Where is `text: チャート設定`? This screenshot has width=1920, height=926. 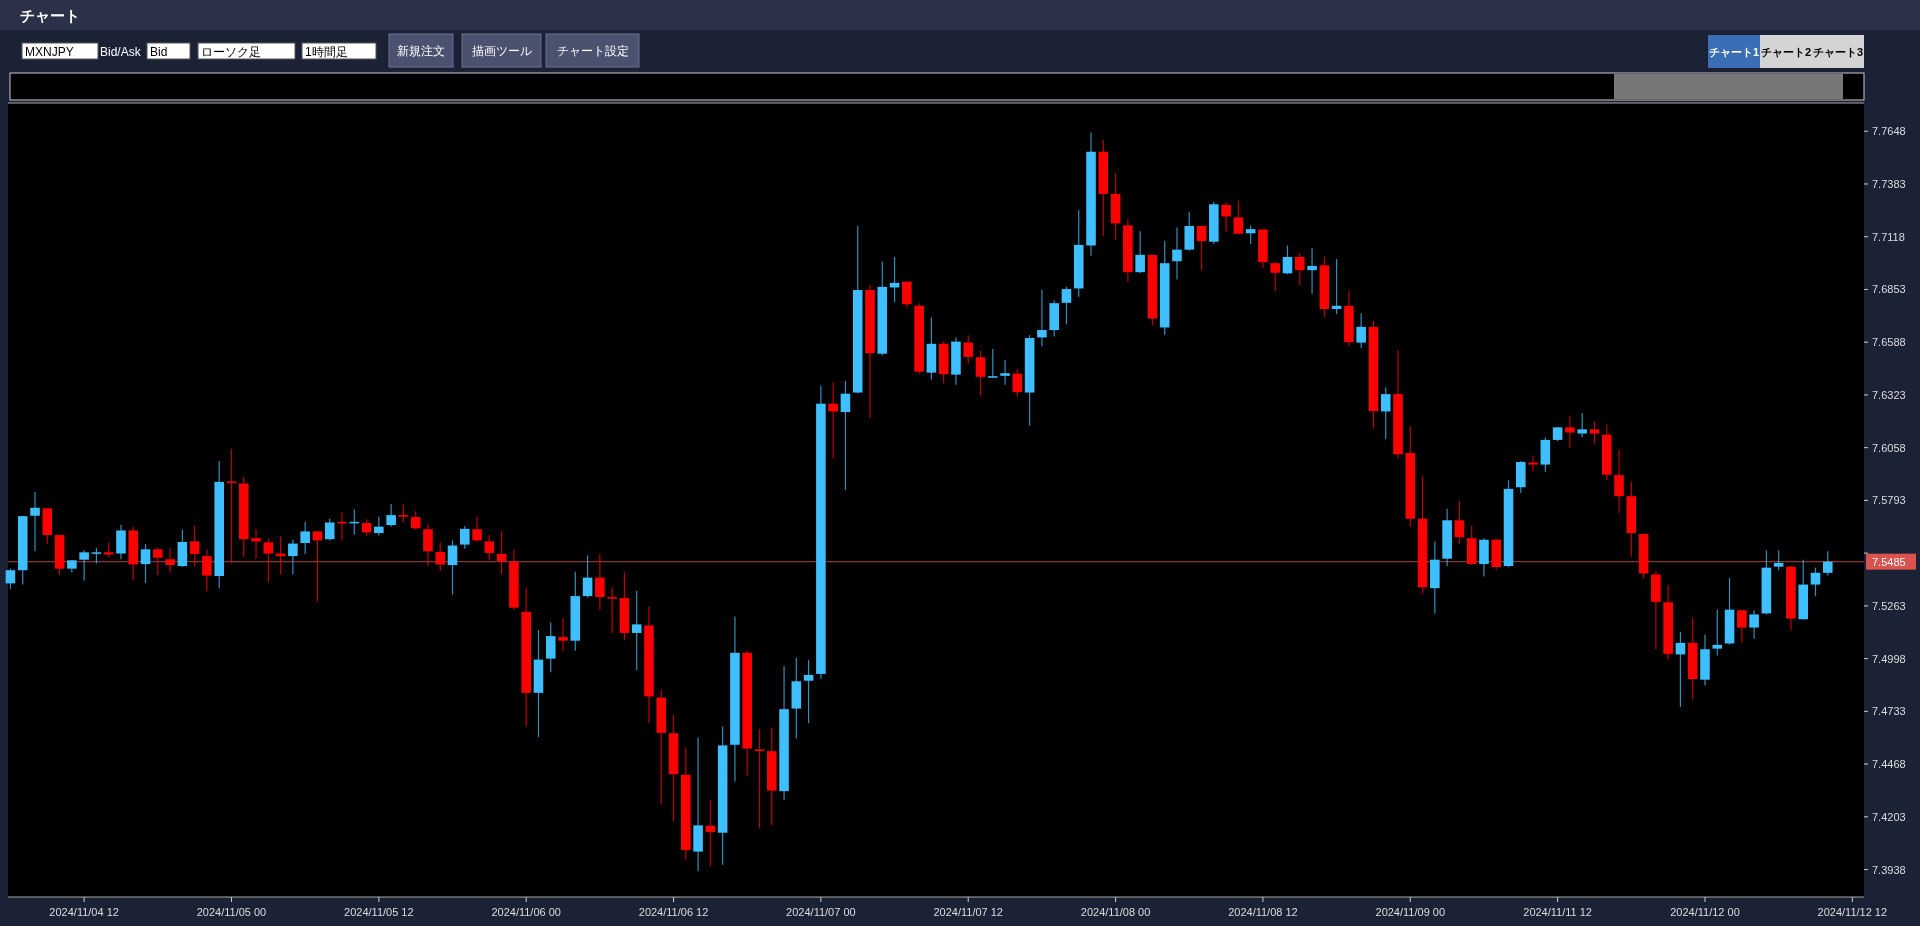
text: チャート設定 is located at coordinates (592, 51).